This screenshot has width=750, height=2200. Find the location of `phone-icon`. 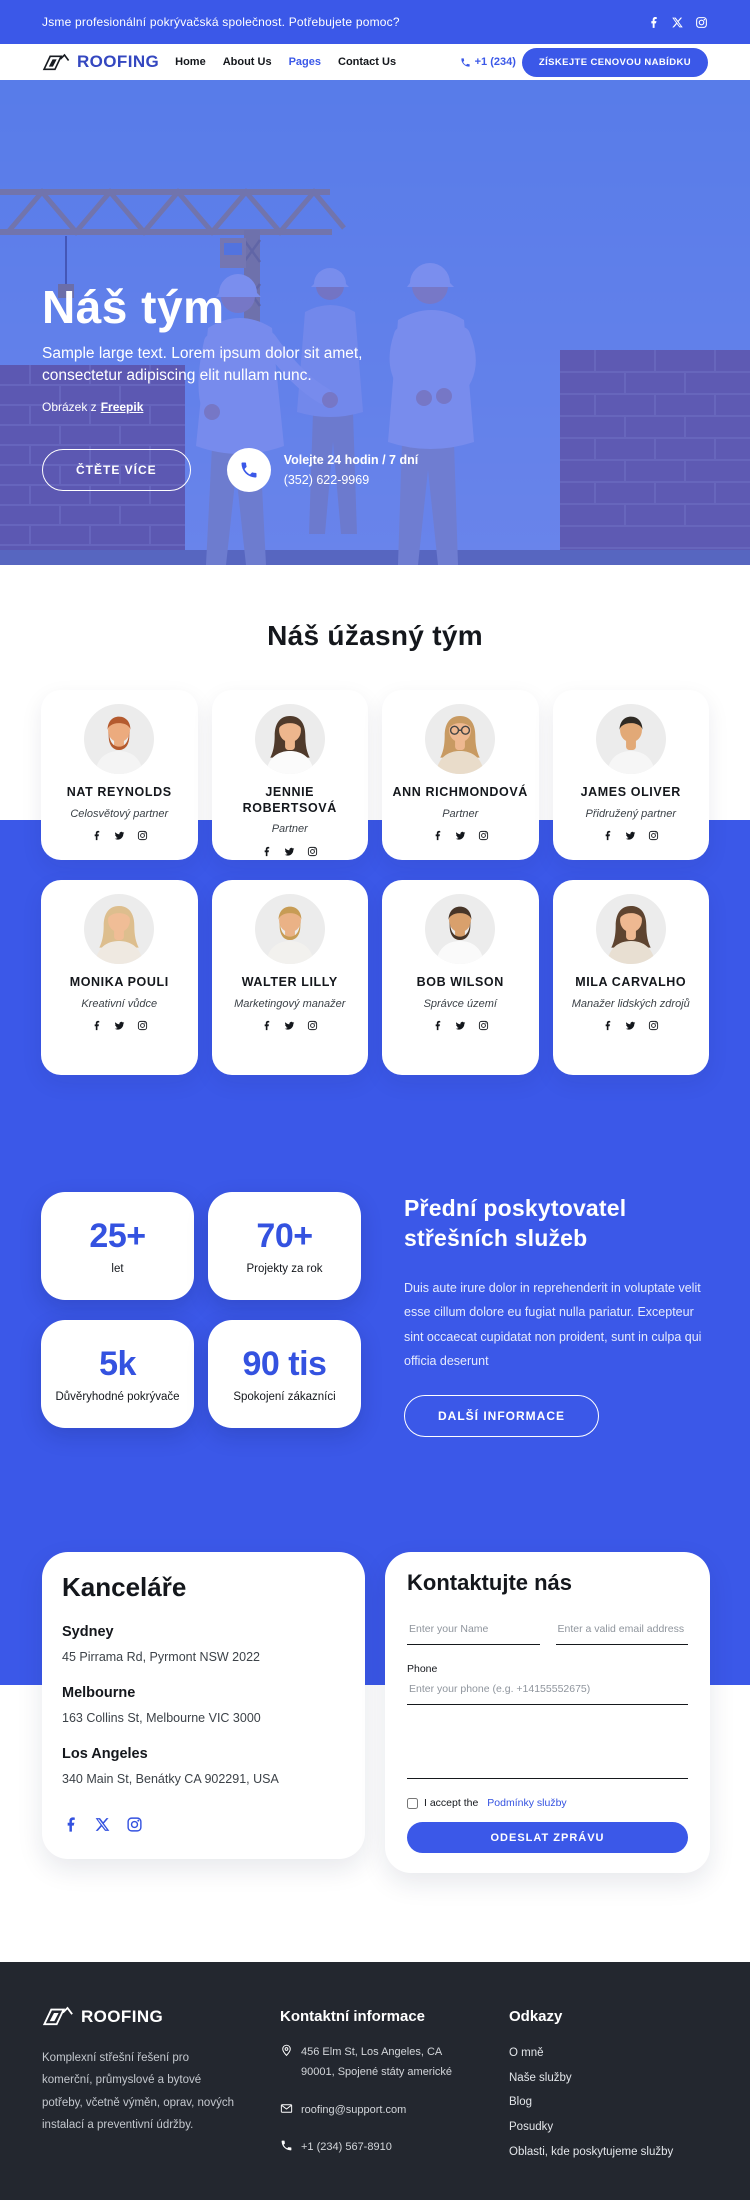

phone-icon is located at coordinates (465, 62).